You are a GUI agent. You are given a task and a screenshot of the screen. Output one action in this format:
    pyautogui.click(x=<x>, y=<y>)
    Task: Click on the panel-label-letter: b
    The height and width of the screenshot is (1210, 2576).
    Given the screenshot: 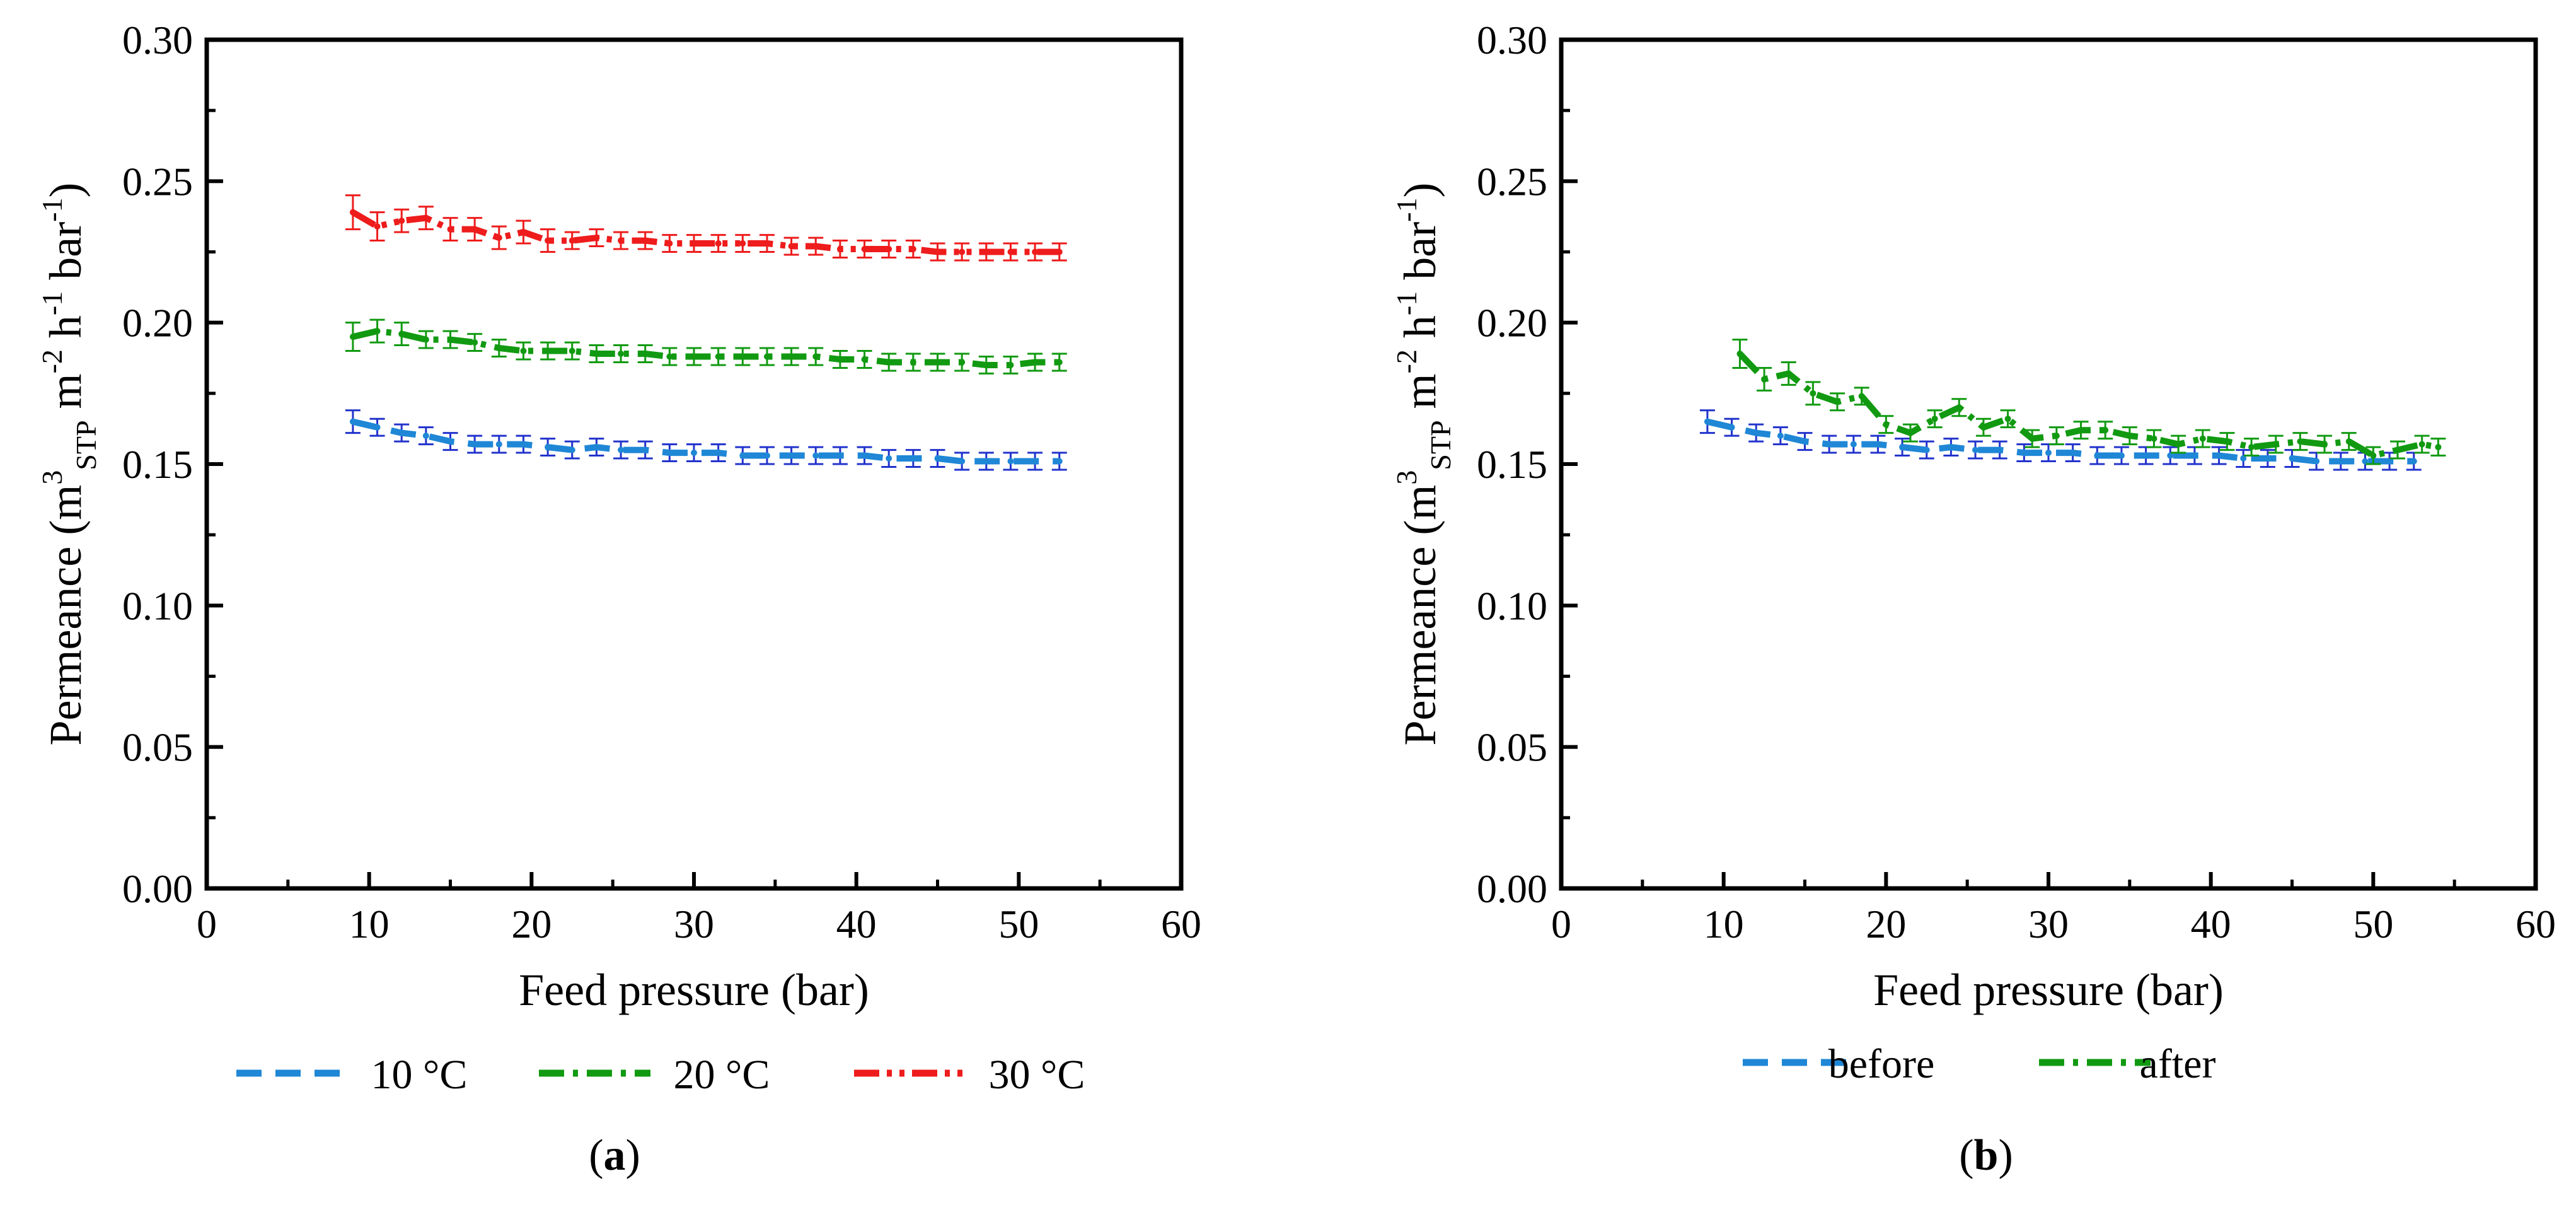 What is the action you would take?
    pyautogui.click(x=1986, y=1155)
    